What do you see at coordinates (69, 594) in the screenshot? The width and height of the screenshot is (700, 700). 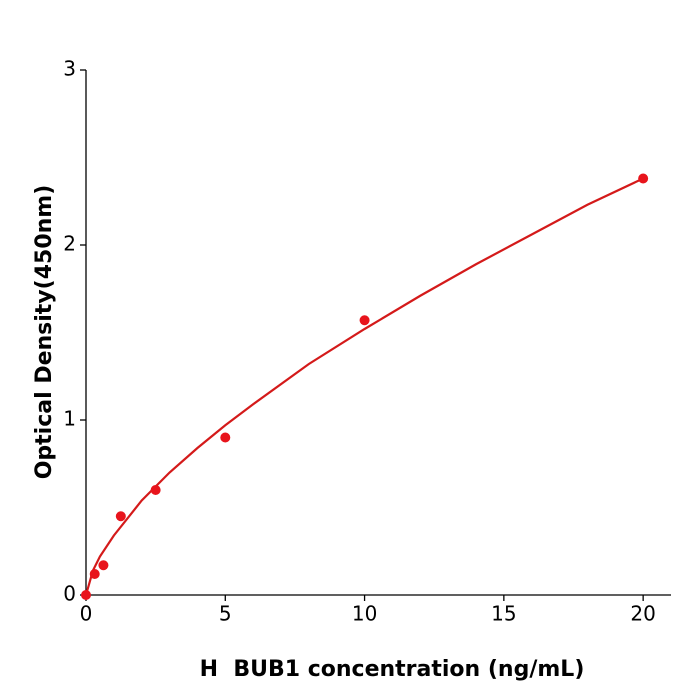 I see `y-tick-label: 0` at bounding box center [69, 594].